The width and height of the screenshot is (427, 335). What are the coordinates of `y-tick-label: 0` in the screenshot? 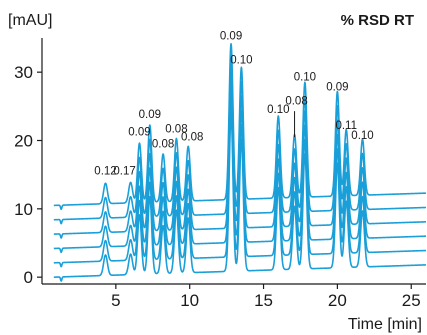 It's located at (28, 277).